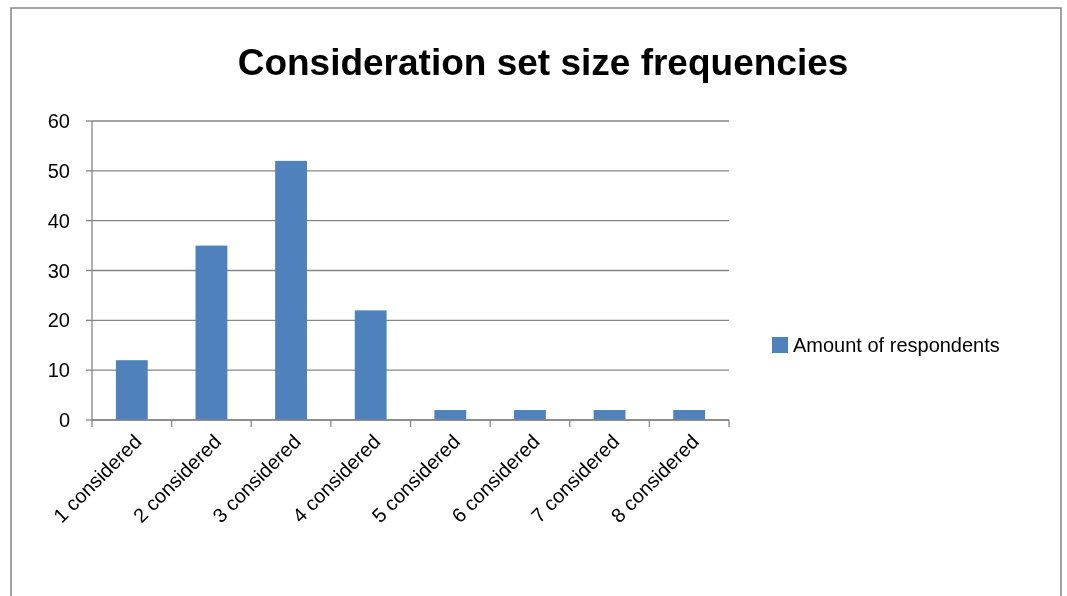 The width and height of the screenshot is (1067, 596). What do you see at coordinates (58, 220) in the screenshot?
I see `y-tick-label: 40` at bounding box center [58, 220].